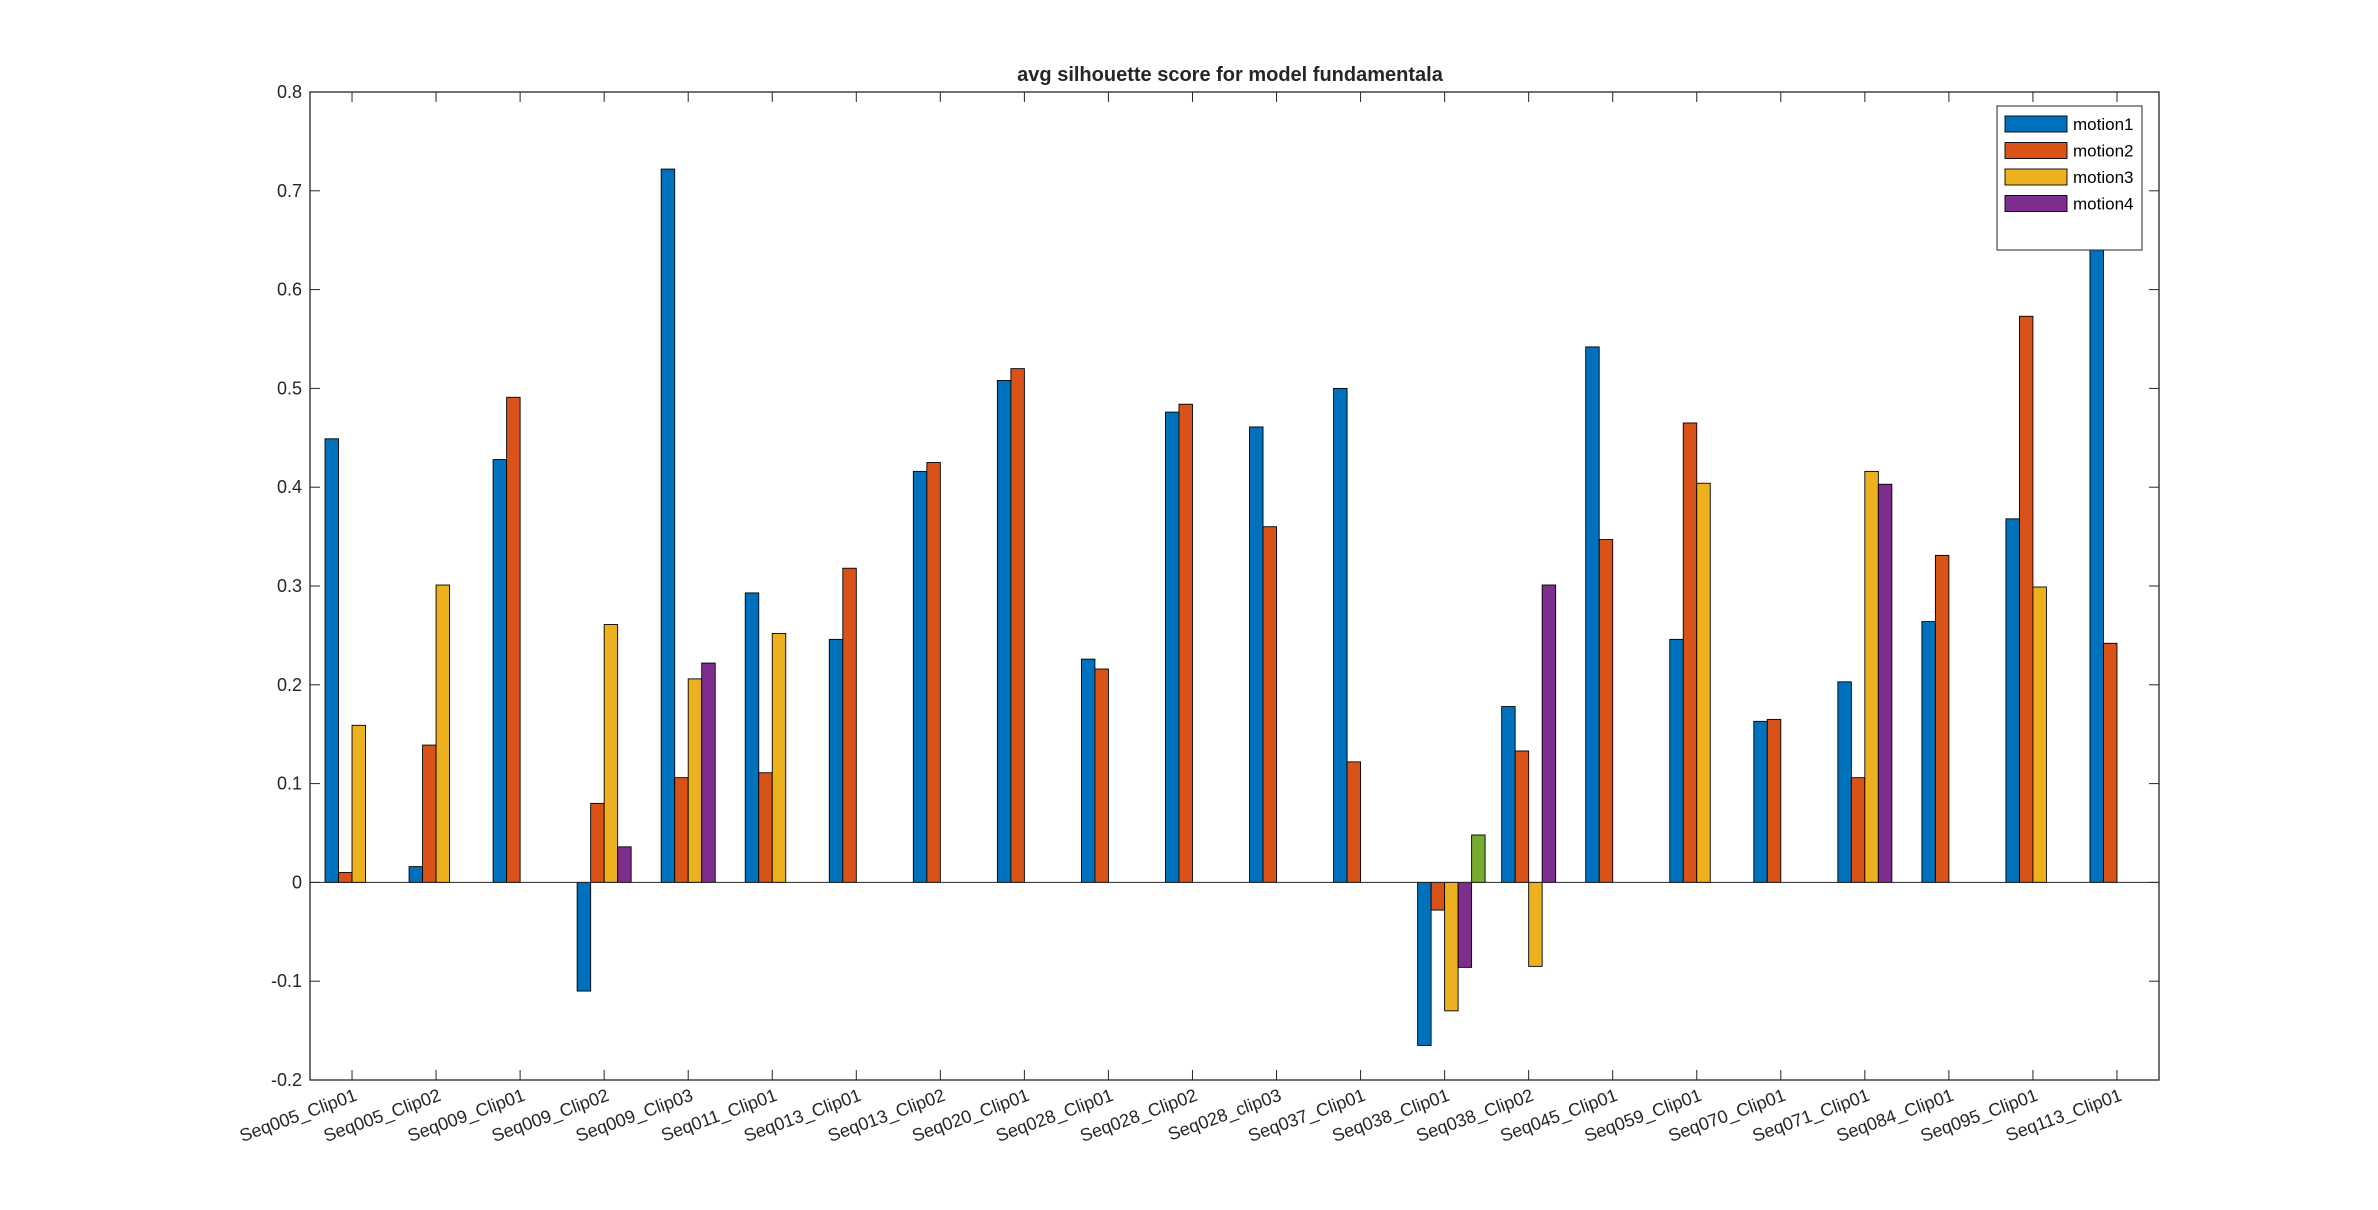 Image resolution: width=2378 pixels, height=1210 pixels. I want to click on bar-motion3-Seq009_Clip02, so click(611, 753).